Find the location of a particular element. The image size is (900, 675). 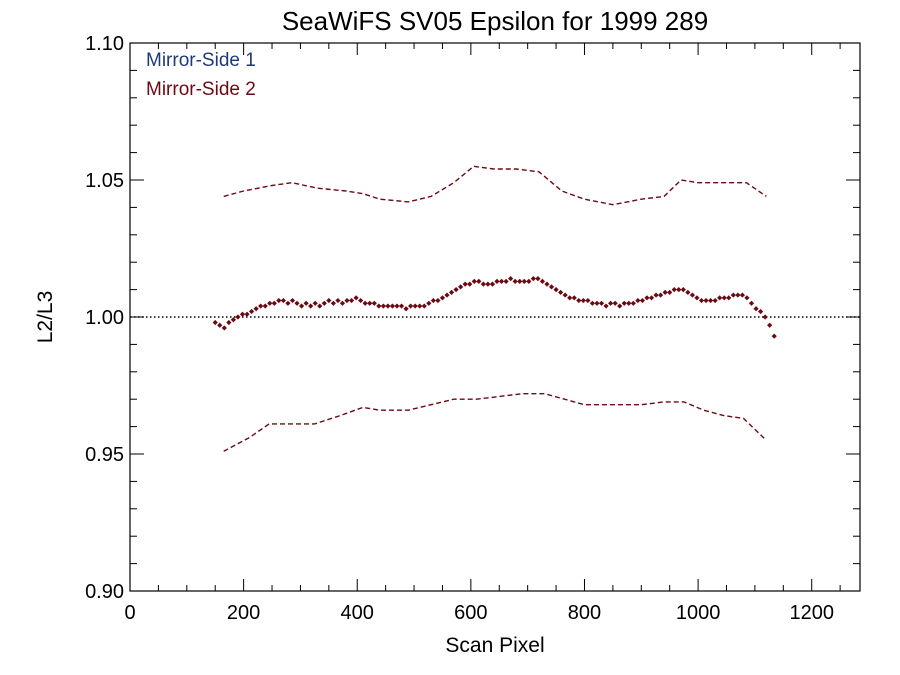

y-axis-label: L2/L3 is located at coordinates (45, 317).